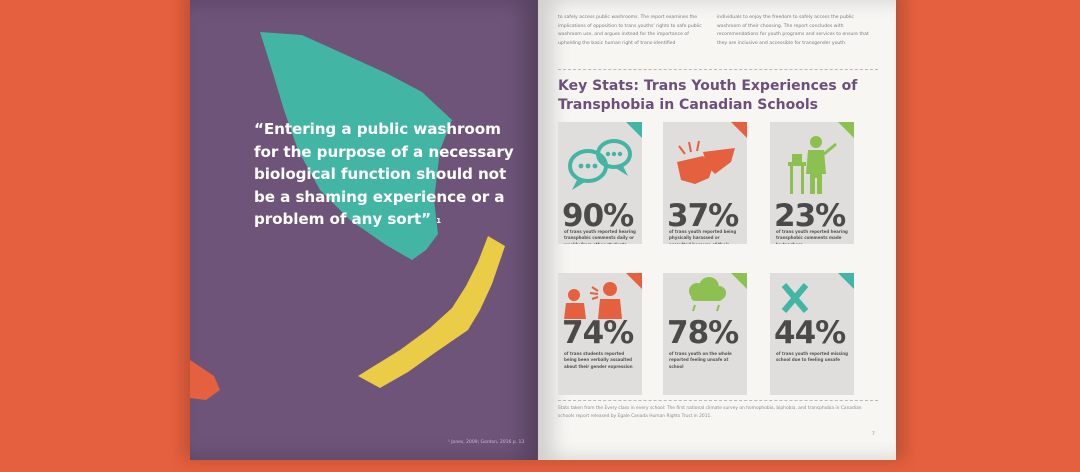 This screenshot has width=1080, height=472. I want to click on stat-value: 44%, so click(810, 333).